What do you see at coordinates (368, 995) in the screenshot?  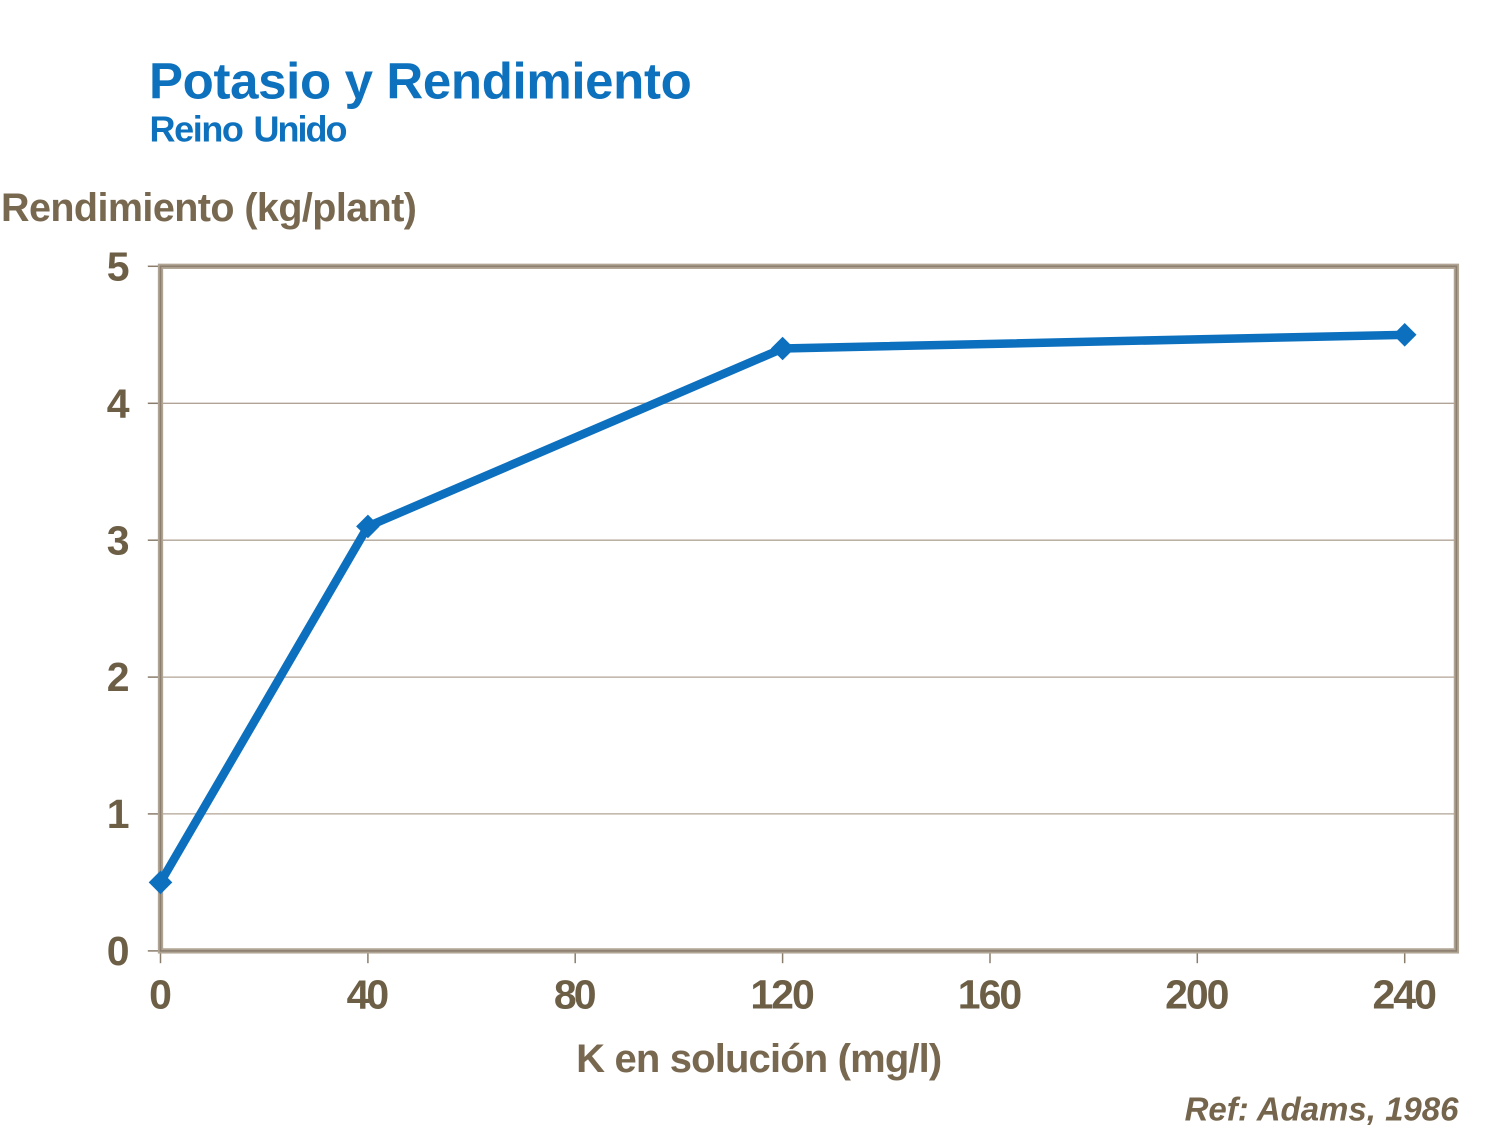 I see `svg-text: 40` at bounding box center [368, 995].